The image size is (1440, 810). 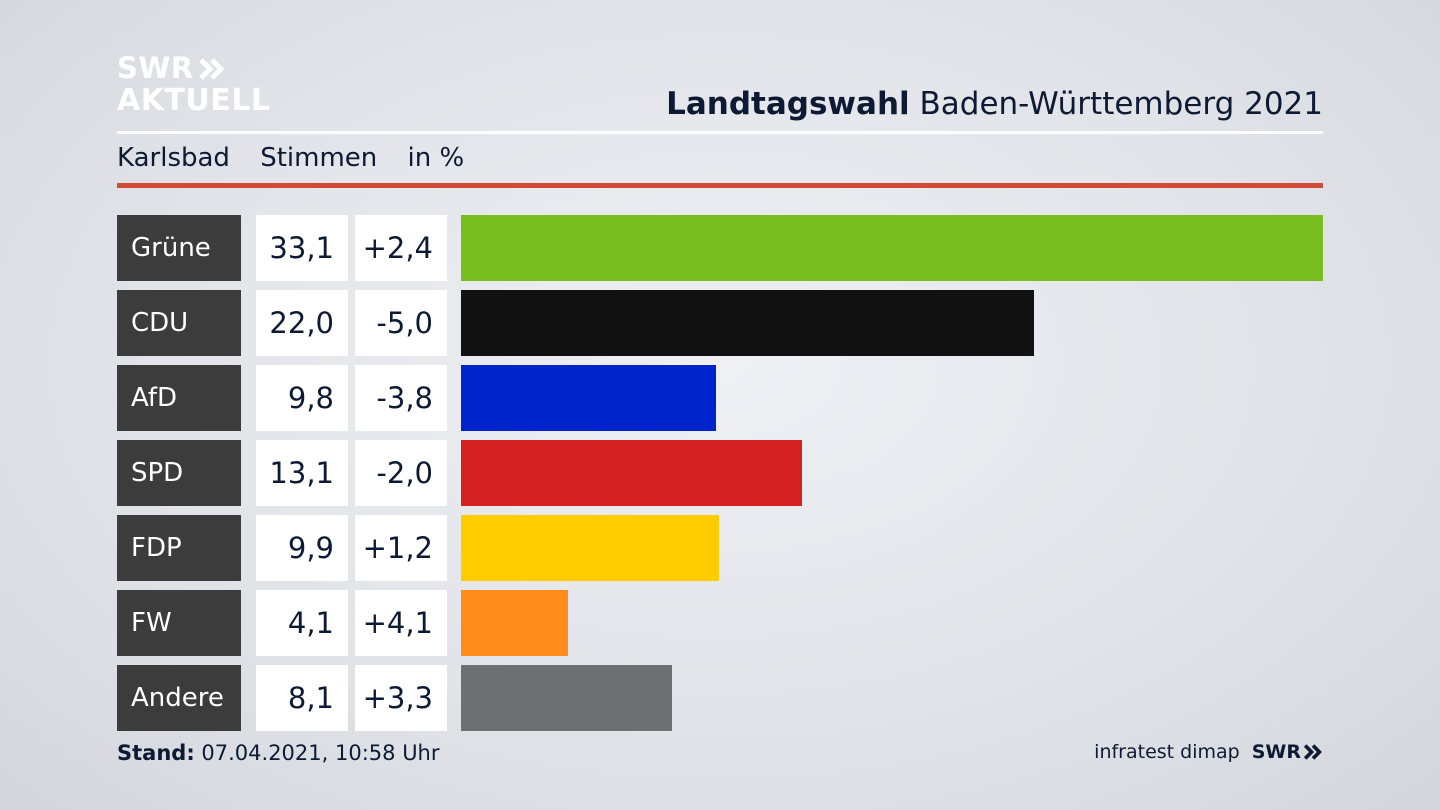 What do you see at coordinates (436, 158) in the screenshot?
I see `unit-label: in %` at bounding box center [436, 158].